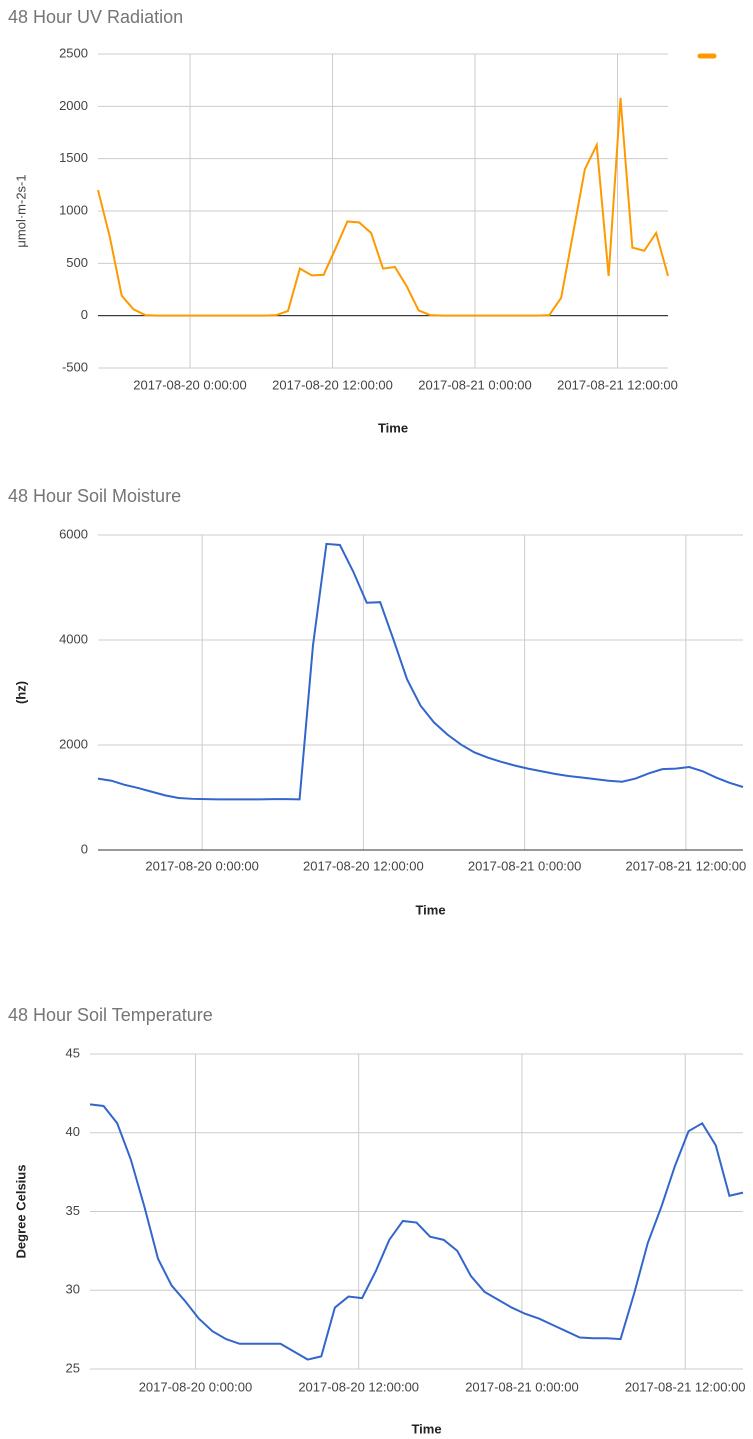 Image resolution: width=753 pixels, height=1439 pixels. Describe the element at coordinates (73, 52) in the screenshot. I see `y-tick-label: 2500` at that location.